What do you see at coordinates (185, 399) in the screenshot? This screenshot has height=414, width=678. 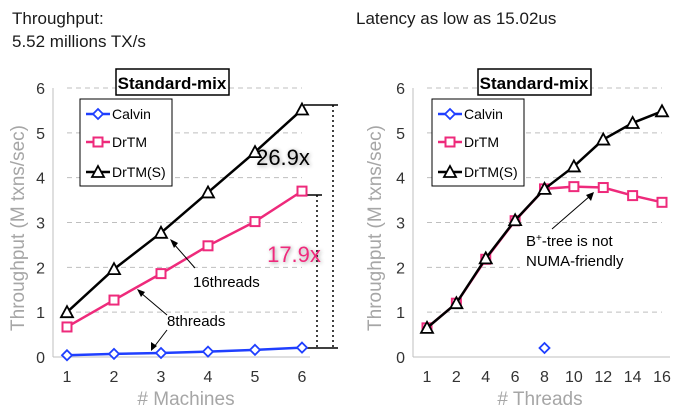 I see `x-axis-label: # Machines` at bounding box center [185, 399].